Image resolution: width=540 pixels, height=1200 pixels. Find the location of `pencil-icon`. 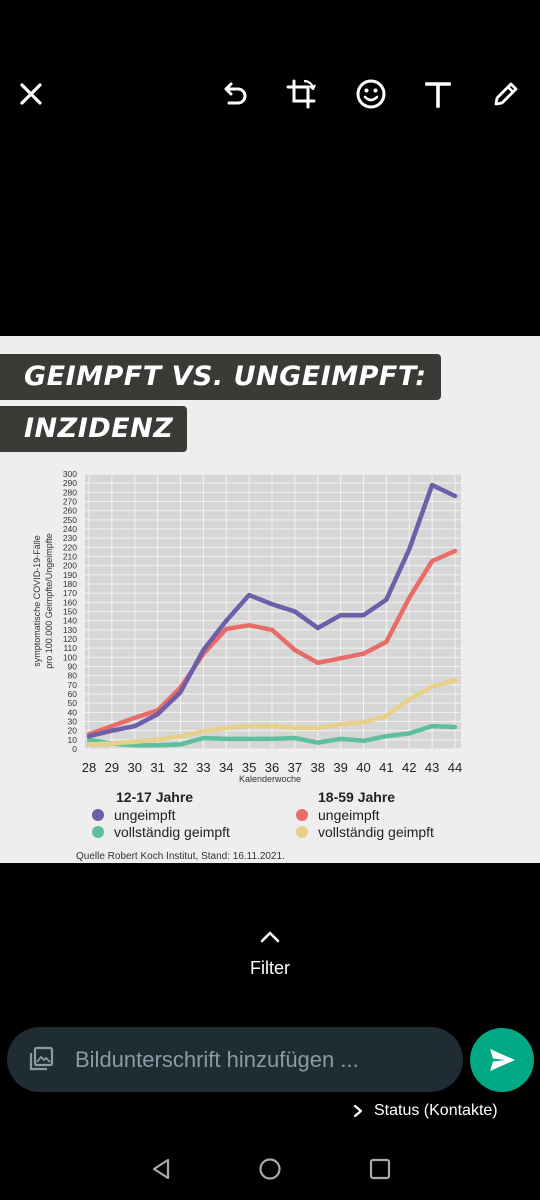

pencil-icon is located at coordinates (506, 94).